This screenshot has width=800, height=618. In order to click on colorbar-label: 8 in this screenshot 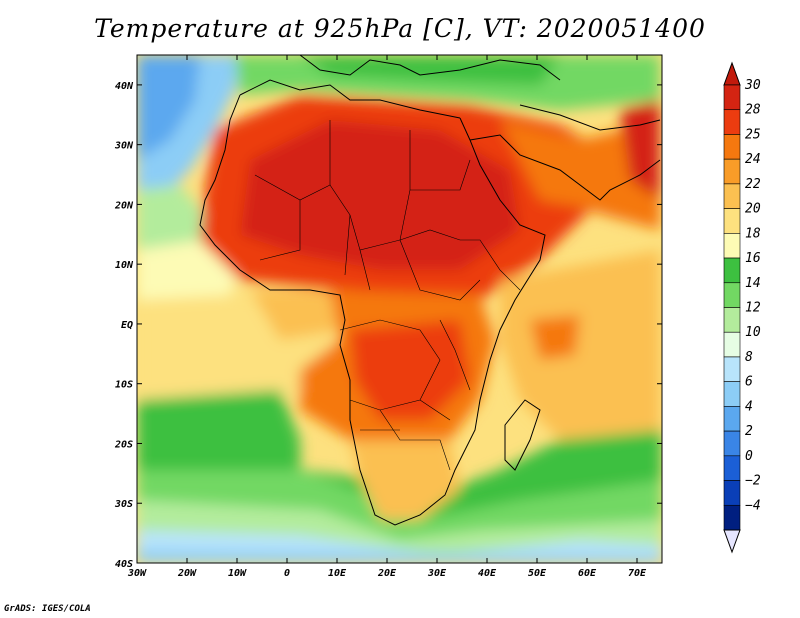, I will do `click(749, 357)`.